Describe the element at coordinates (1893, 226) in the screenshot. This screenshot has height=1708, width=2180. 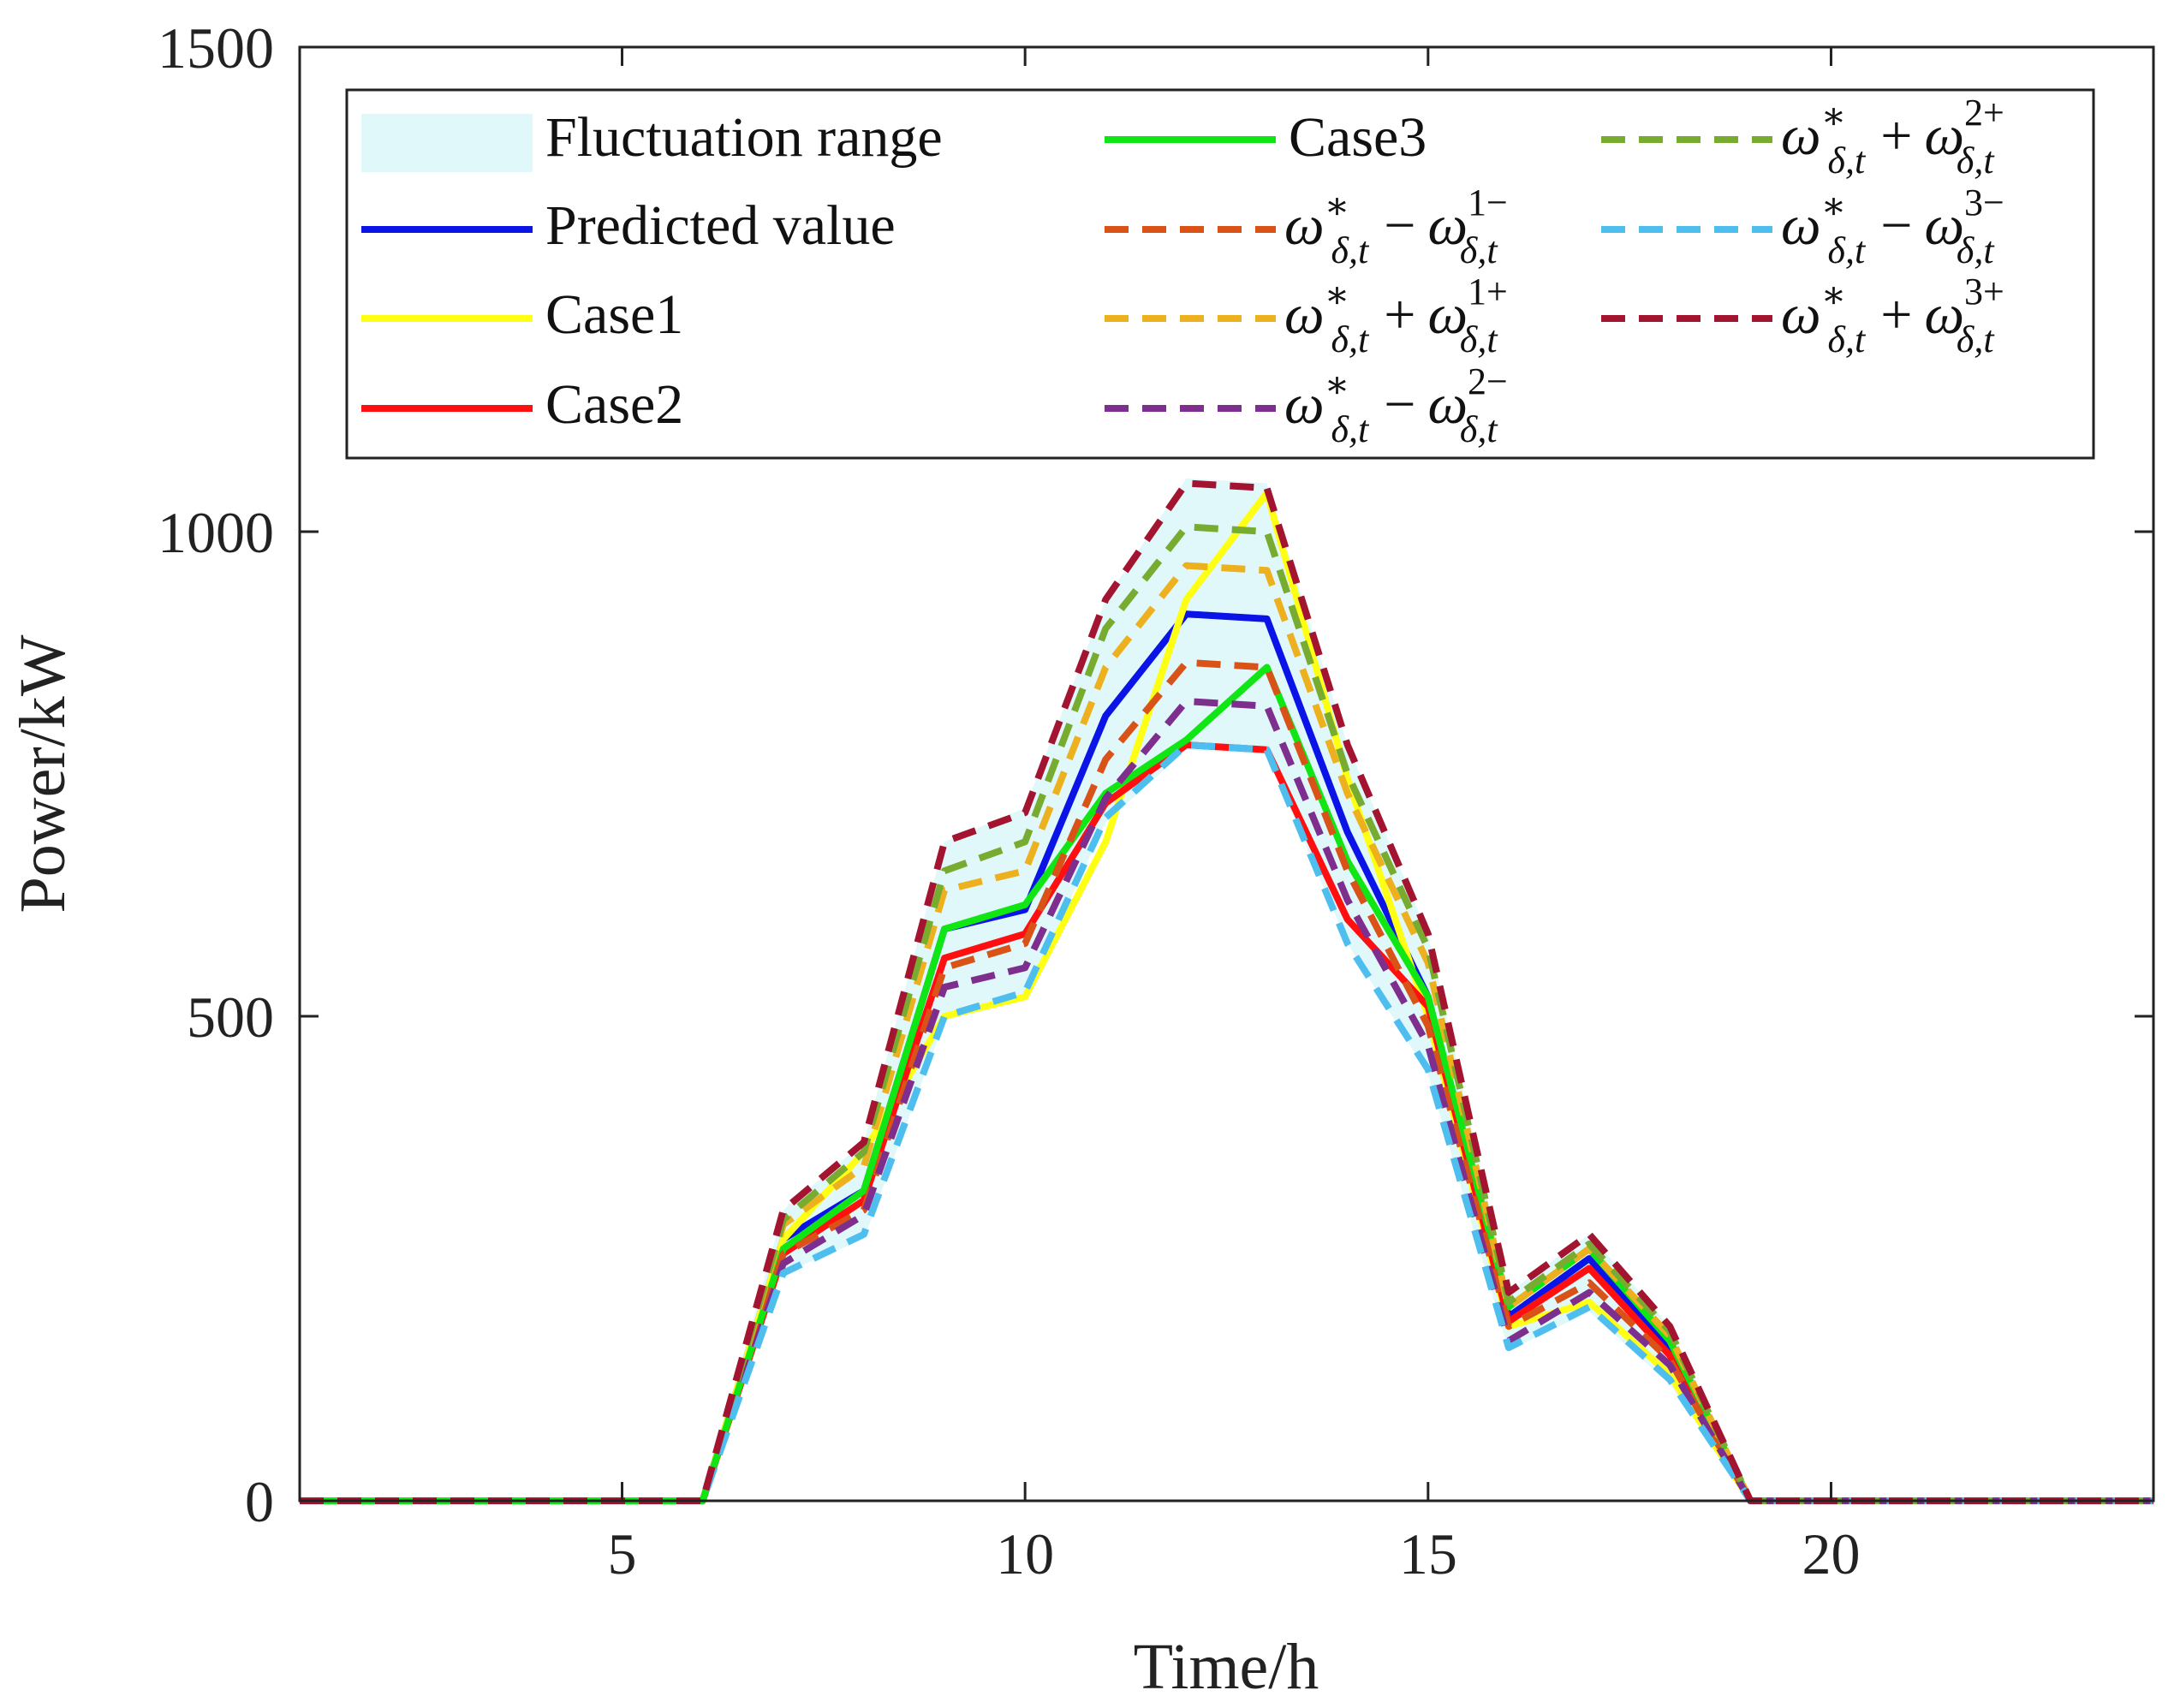
I see `legend-label-w3minus: ω∗ δ,t − ω3− δ,t` at that location.